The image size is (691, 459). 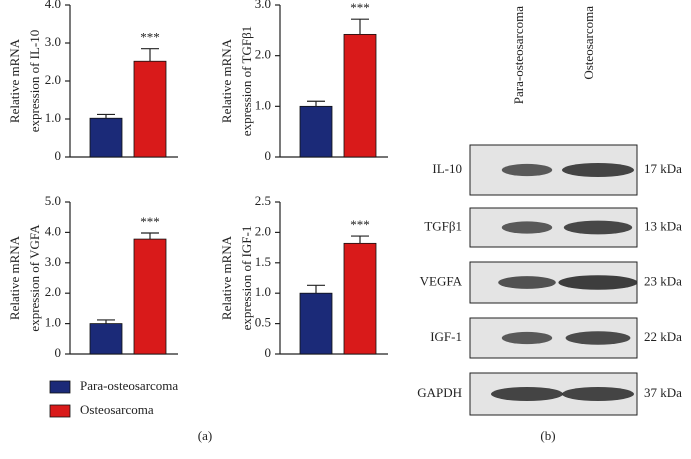 What do you see at coordinates (34, 81) in the screenshot?
I see `y-axis-label: expression of IL-10` at bounding box center [34, 81].